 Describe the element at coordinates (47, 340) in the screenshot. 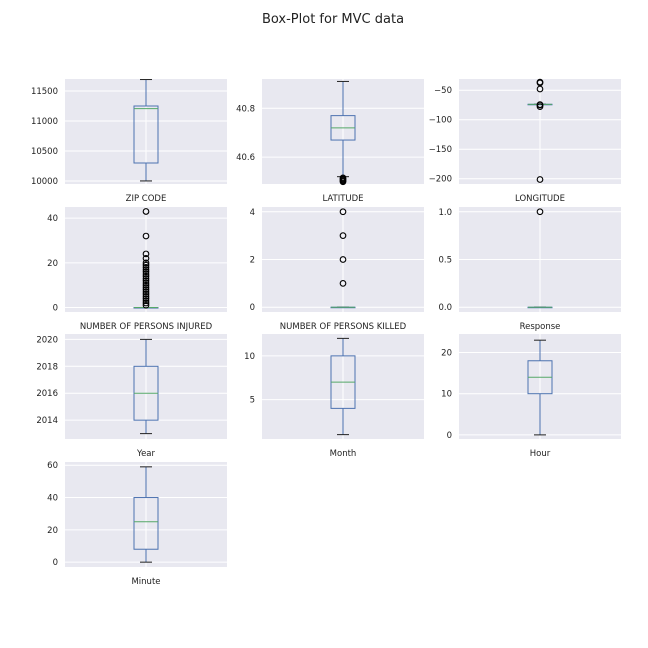

I see `y-tick-label: 2020` at that location.